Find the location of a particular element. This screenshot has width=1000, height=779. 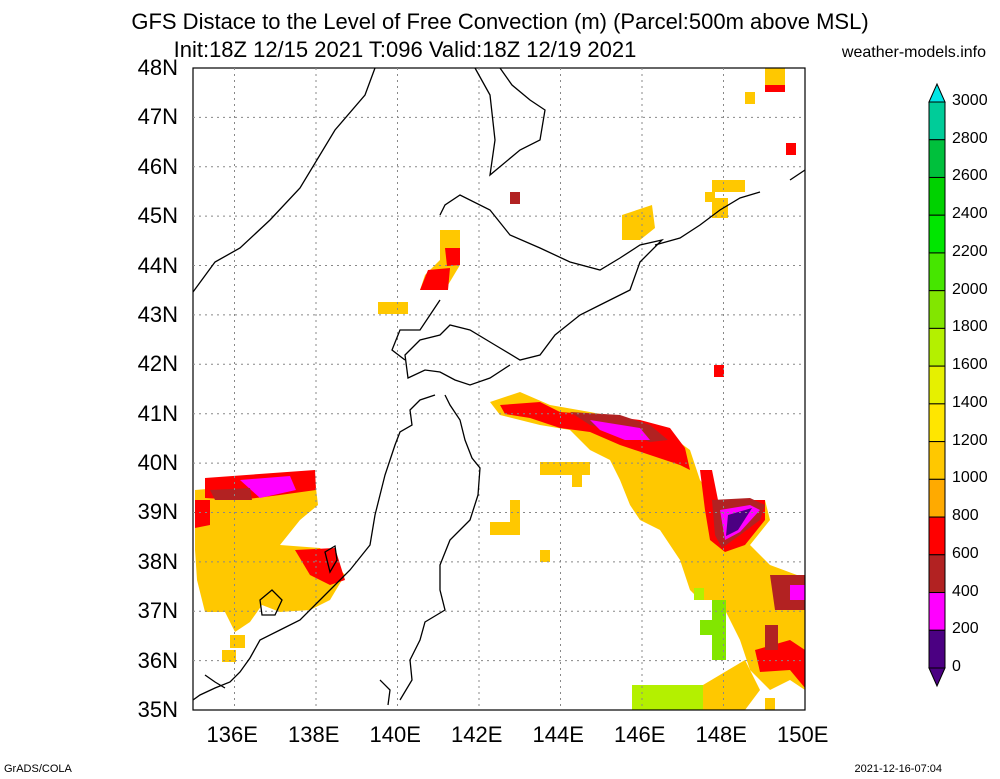

lat-label: 40N is located at coordinates (157, 463).